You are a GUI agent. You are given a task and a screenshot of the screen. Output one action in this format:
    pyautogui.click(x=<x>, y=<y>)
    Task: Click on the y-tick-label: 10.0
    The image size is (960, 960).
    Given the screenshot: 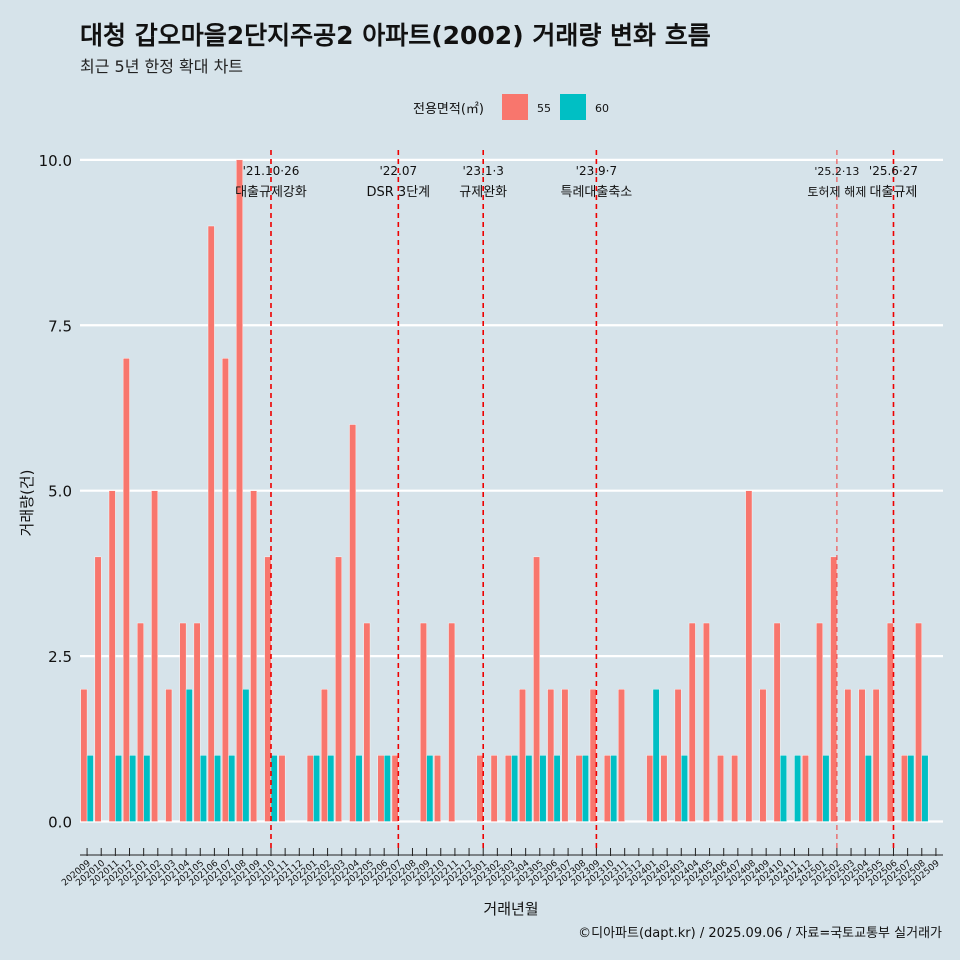 What is the action you would take?
    pyautogui.click(x=55, y=161)
    